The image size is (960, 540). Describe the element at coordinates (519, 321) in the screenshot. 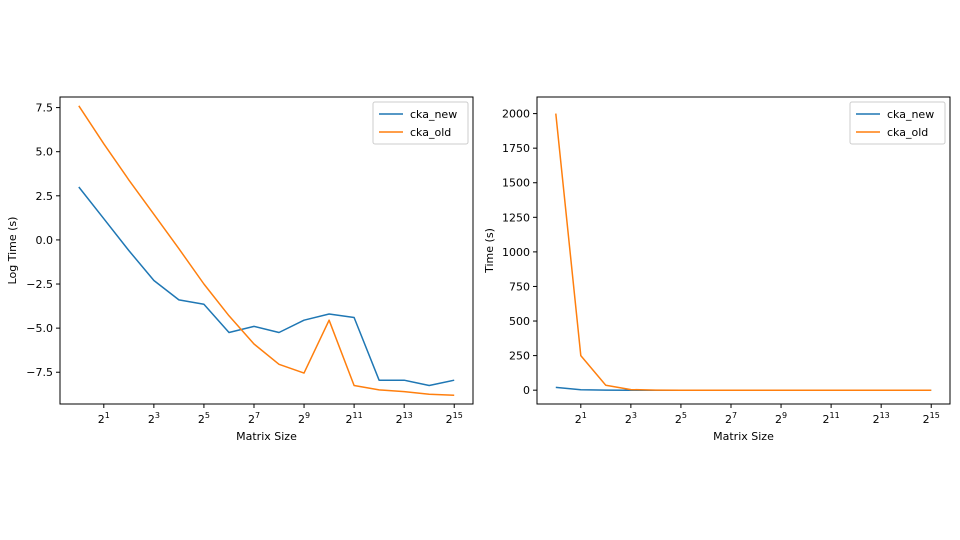

I see `y-tick-label: 500` at that location.